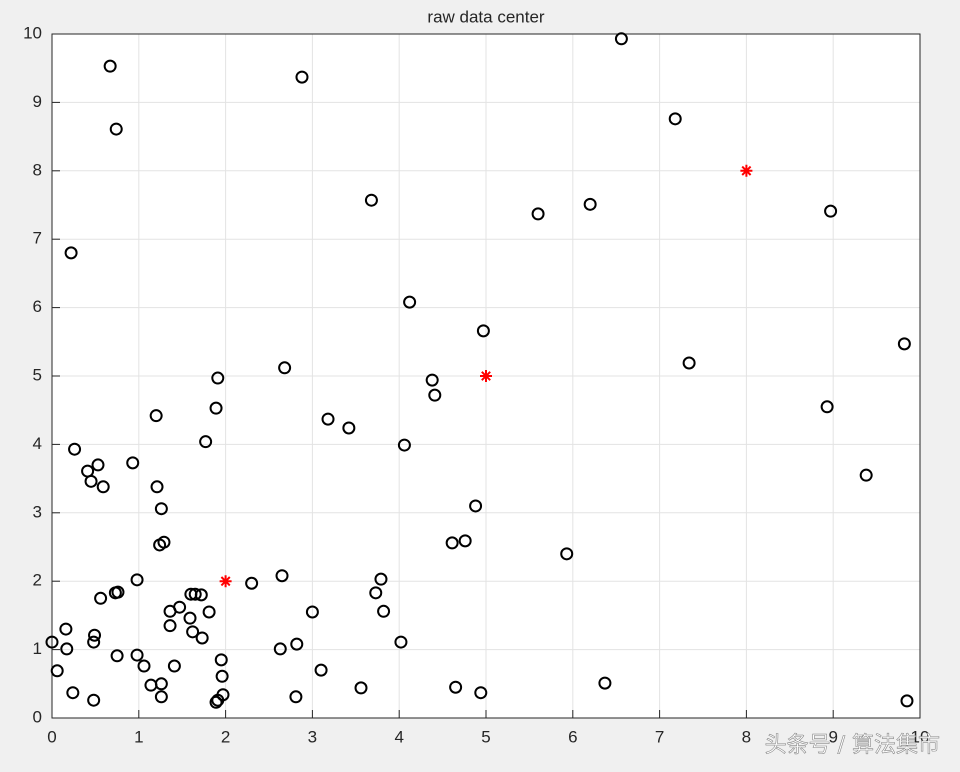 Image resolution: width=960 pixels, height=772 pixels. What do you see at coordinates (746, 736) in the screenshot?
I see `x-tick-label: 8` at bounding box center [746, 736].